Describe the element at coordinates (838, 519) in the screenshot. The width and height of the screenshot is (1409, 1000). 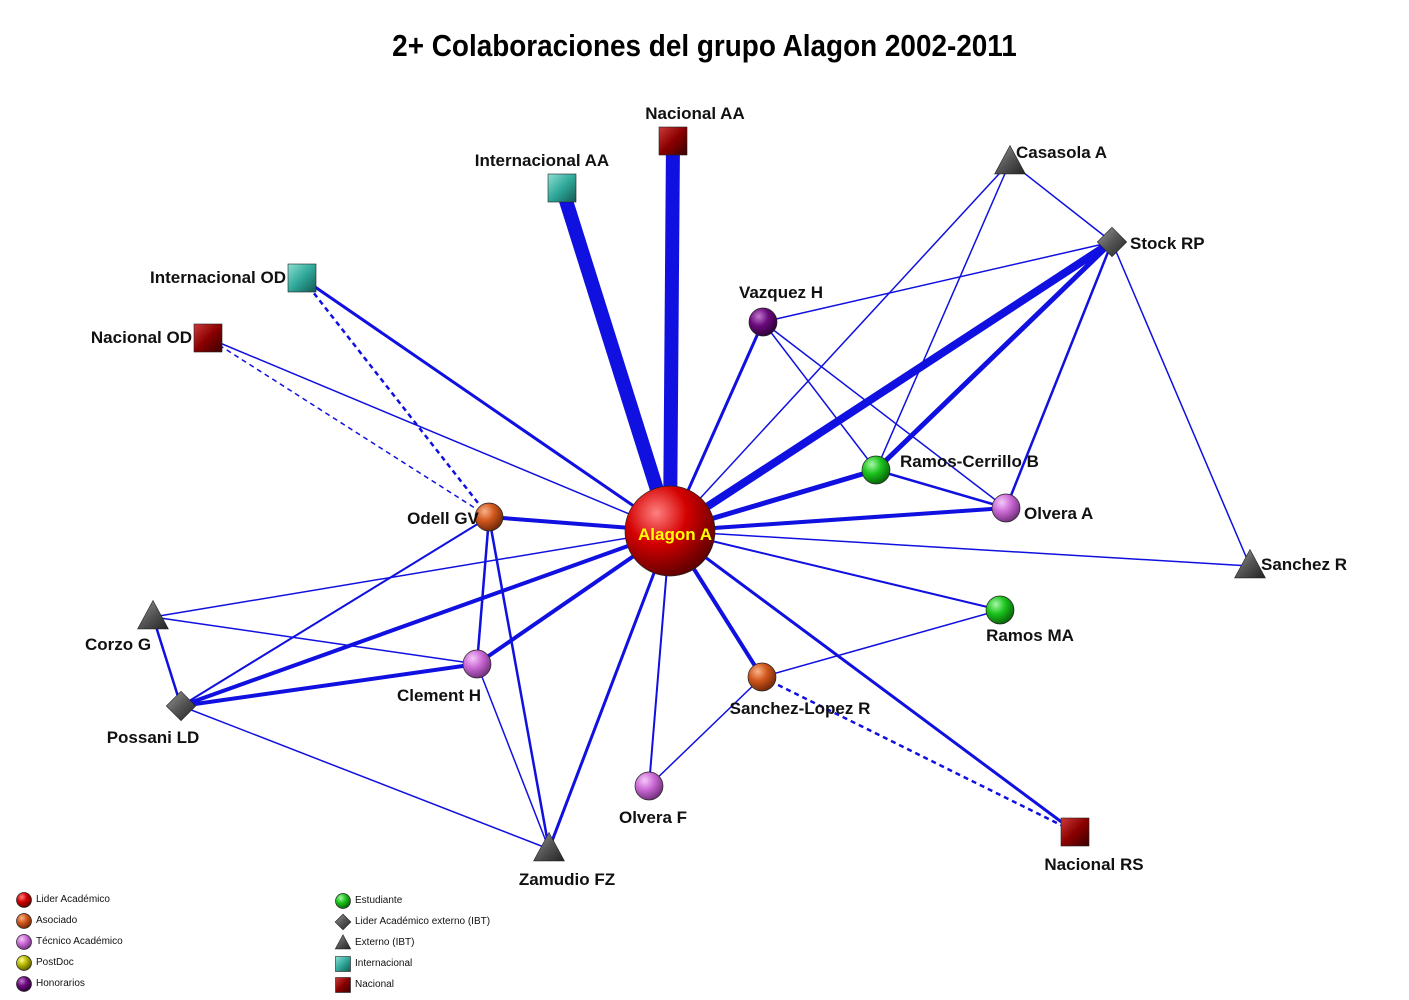
I see `edge-alagon-olvera_a` at that location.